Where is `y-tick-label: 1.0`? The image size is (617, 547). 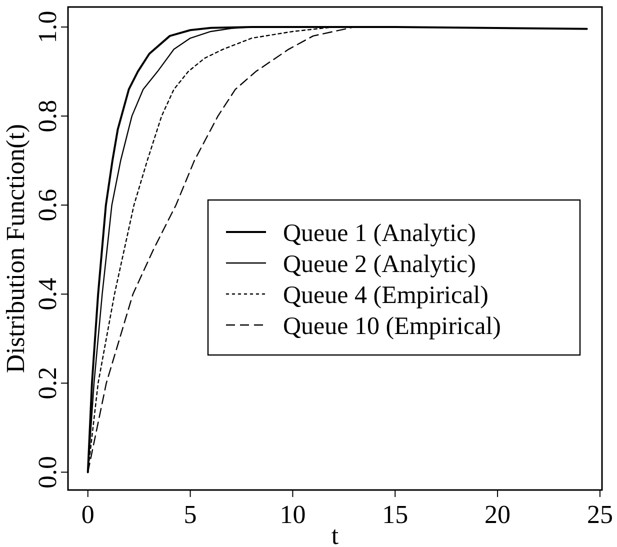 y-tick-label: 1.0 is located at coordinates (47, 27).